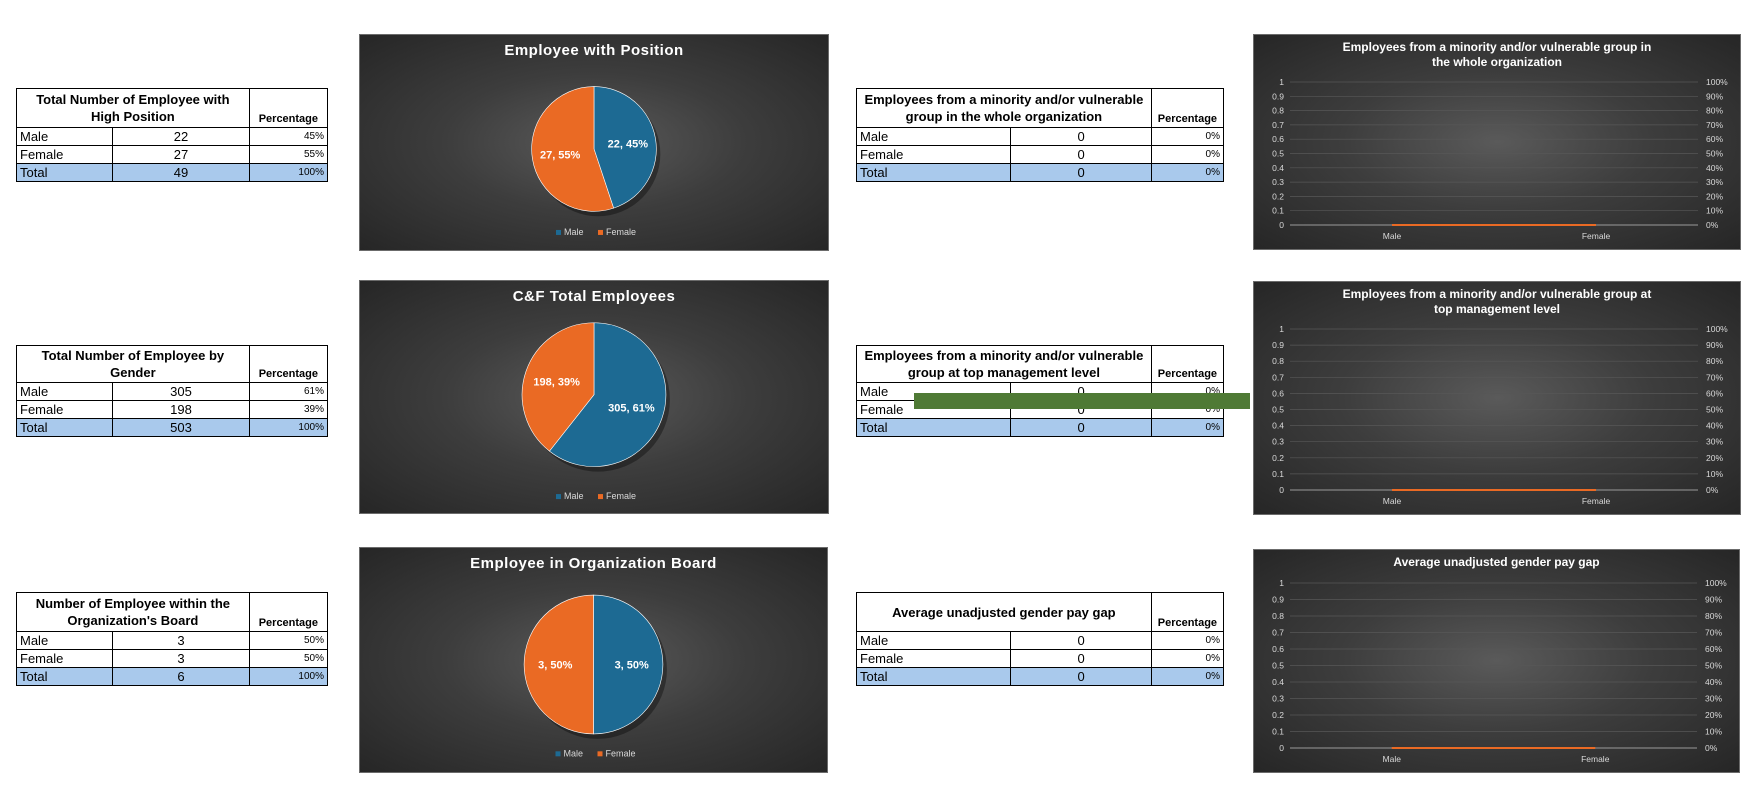 The image size is (1758, 799). Describe the element at coordinates (1714, 96) in the screenshot. I see `y2-tick-label: 90%` at that location.